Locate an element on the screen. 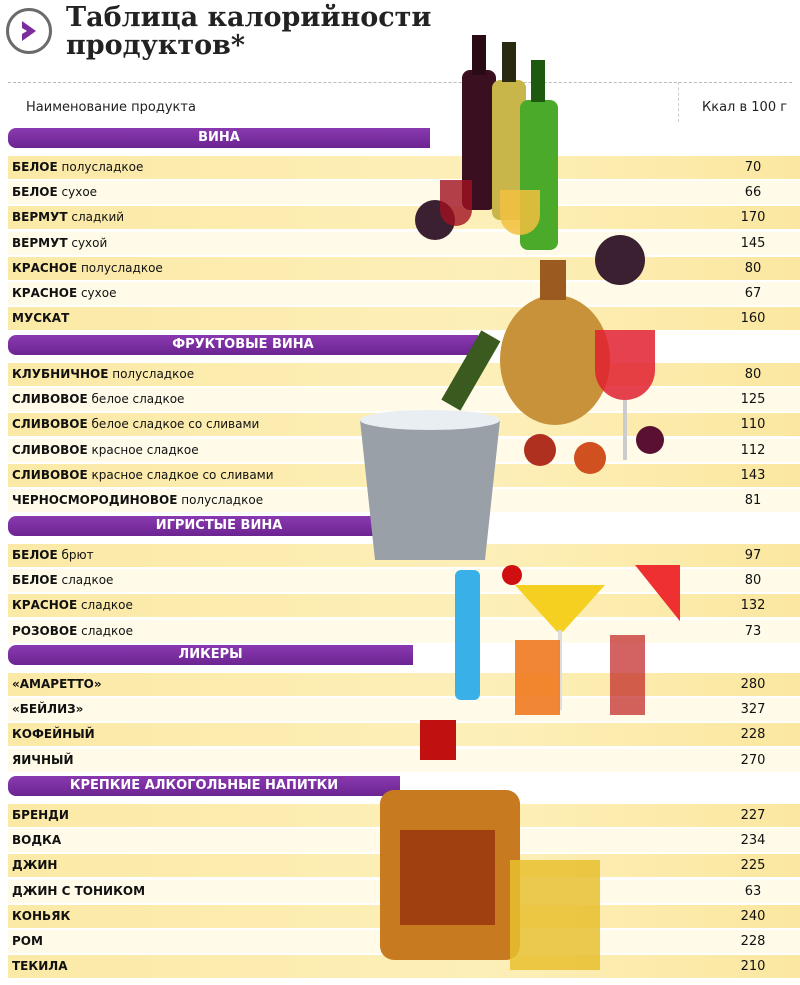 Image resolution: width=800 pixels, height=985 pixels. kcal-value: 66 is located at coordinates (753, 193).